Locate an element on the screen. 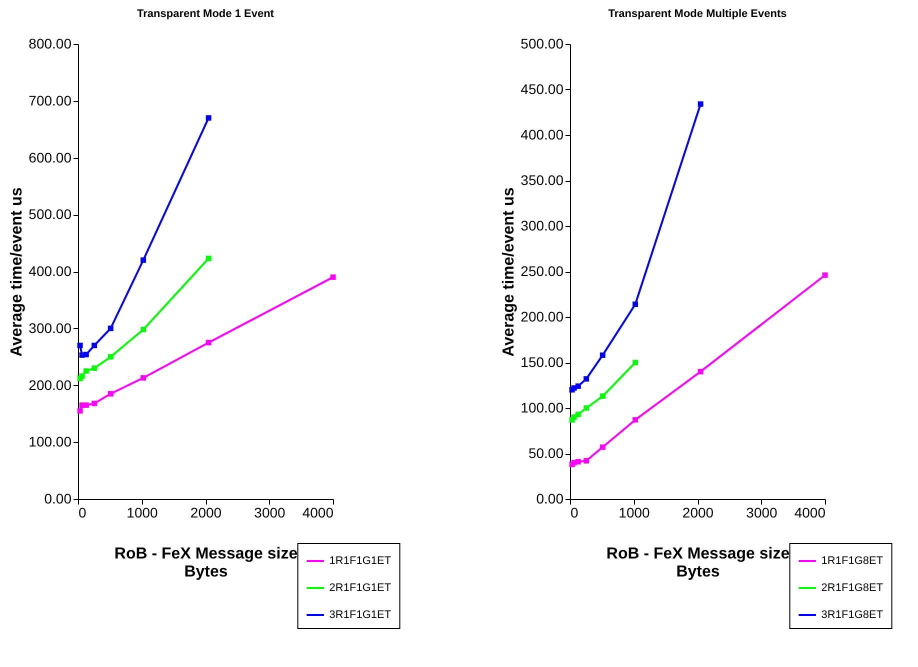  legend-label: 2R1F1G8ET is located at coordinates (852, 588).